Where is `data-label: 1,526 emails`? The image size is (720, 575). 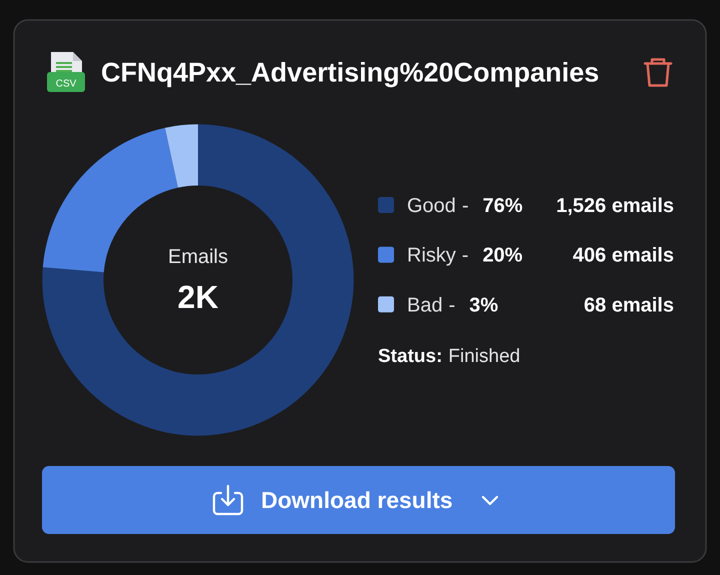
data-label: 1,526 emails is located at coordinates (615, 206).